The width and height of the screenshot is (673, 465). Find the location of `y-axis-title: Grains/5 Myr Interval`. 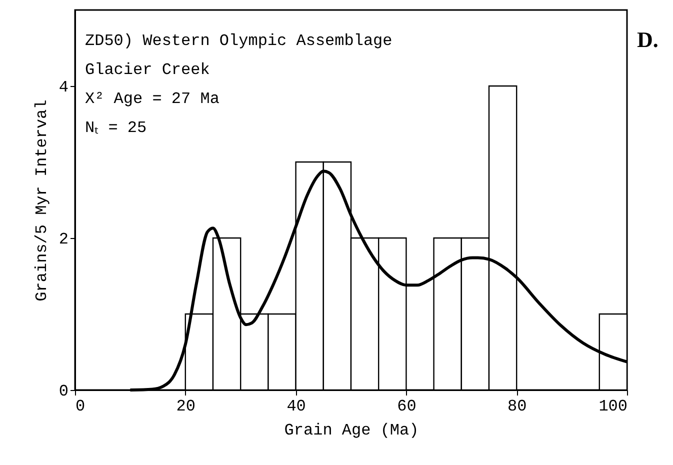

y-axis-title: Grains/5 Myr Interval is located at coordinates (41, 201).